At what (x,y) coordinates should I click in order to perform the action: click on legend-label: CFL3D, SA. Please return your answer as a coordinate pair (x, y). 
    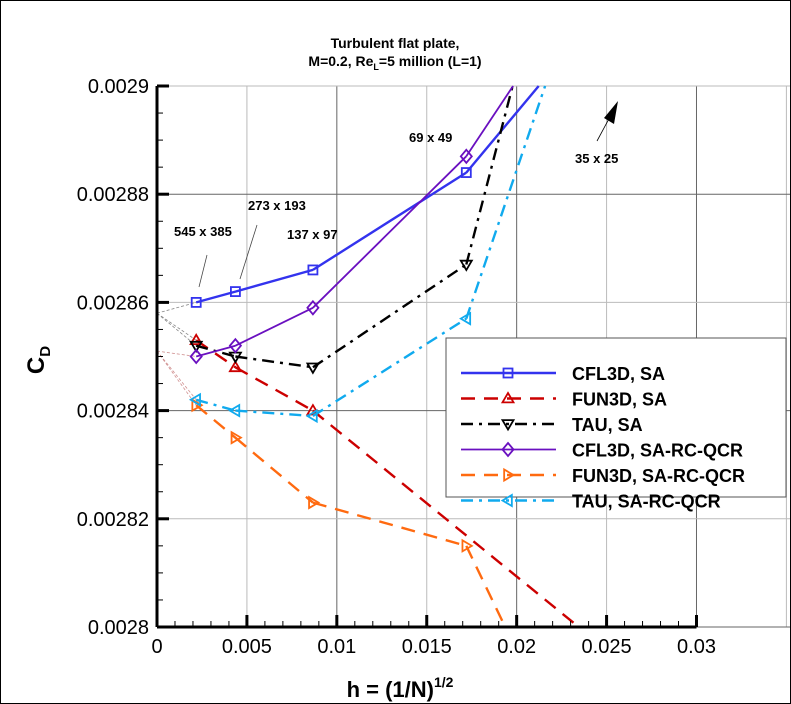
    Looking at the image, I should click on (618, 374).